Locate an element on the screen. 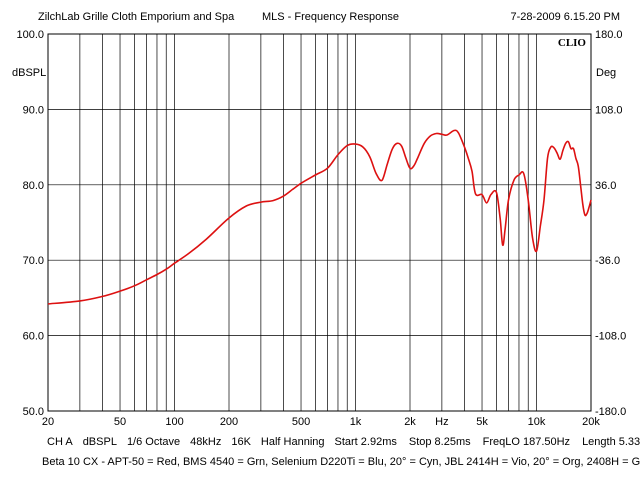  y-tick-label: 100.0 is located at coordinates (30, 35).